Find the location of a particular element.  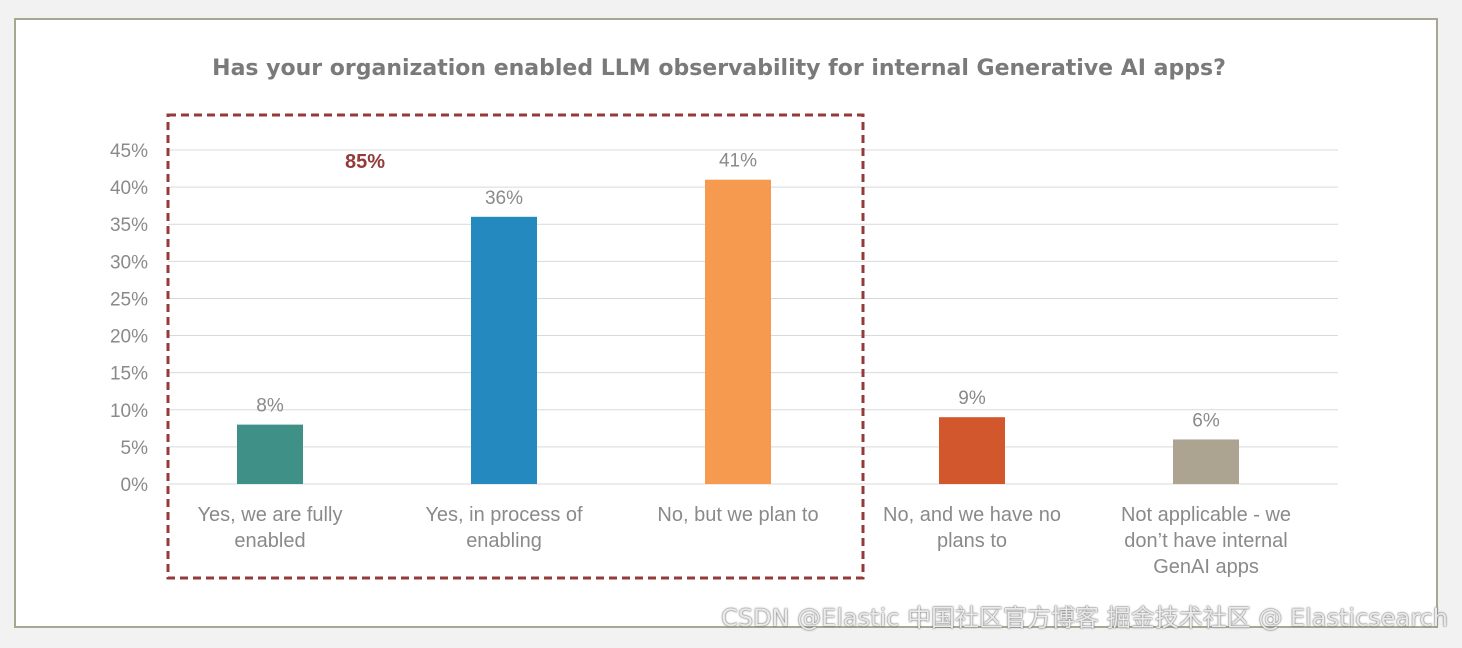

data-label: 6% is located at coordinates (1206, 420).